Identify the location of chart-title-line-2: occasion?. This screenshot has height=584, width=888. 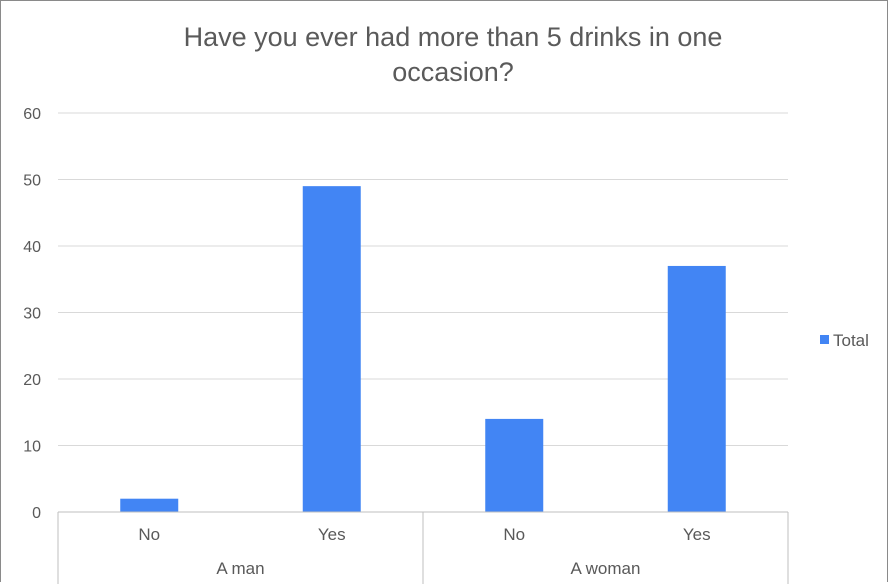
(453, 72).